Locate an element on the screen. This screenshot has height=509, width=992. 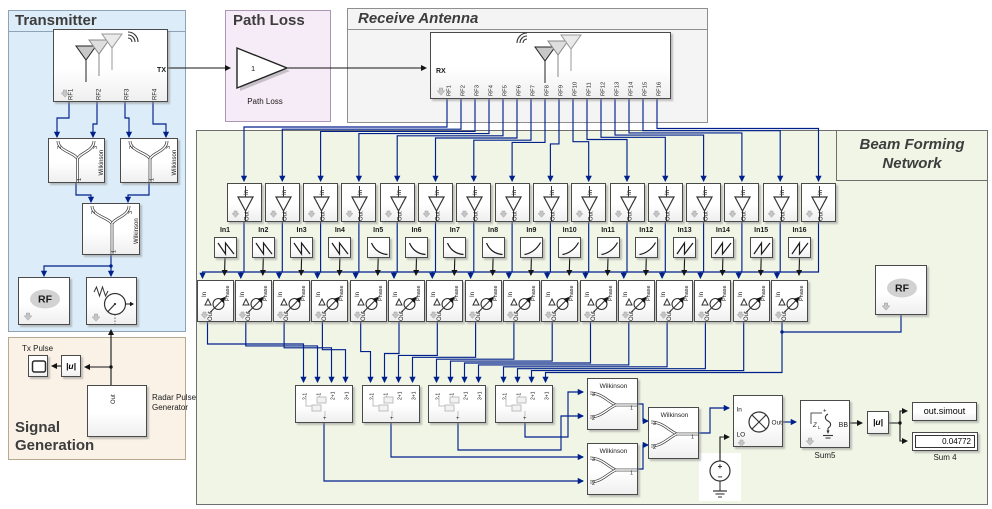
phase-shifter-block-15: In Phase Out is located at coordinates (751, 301).